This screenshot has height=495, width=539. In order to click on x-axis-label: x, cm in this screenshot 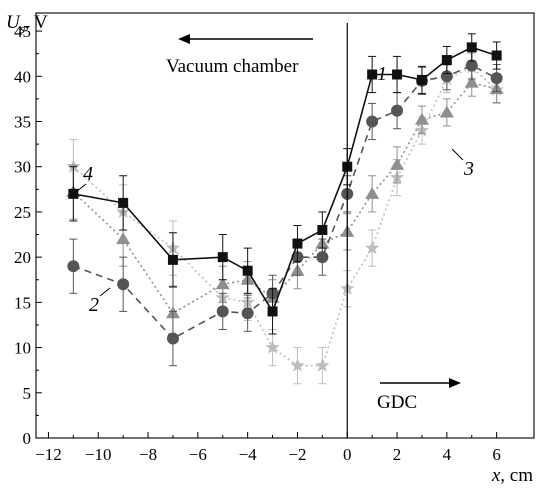, I will do `click(512, 475)`.